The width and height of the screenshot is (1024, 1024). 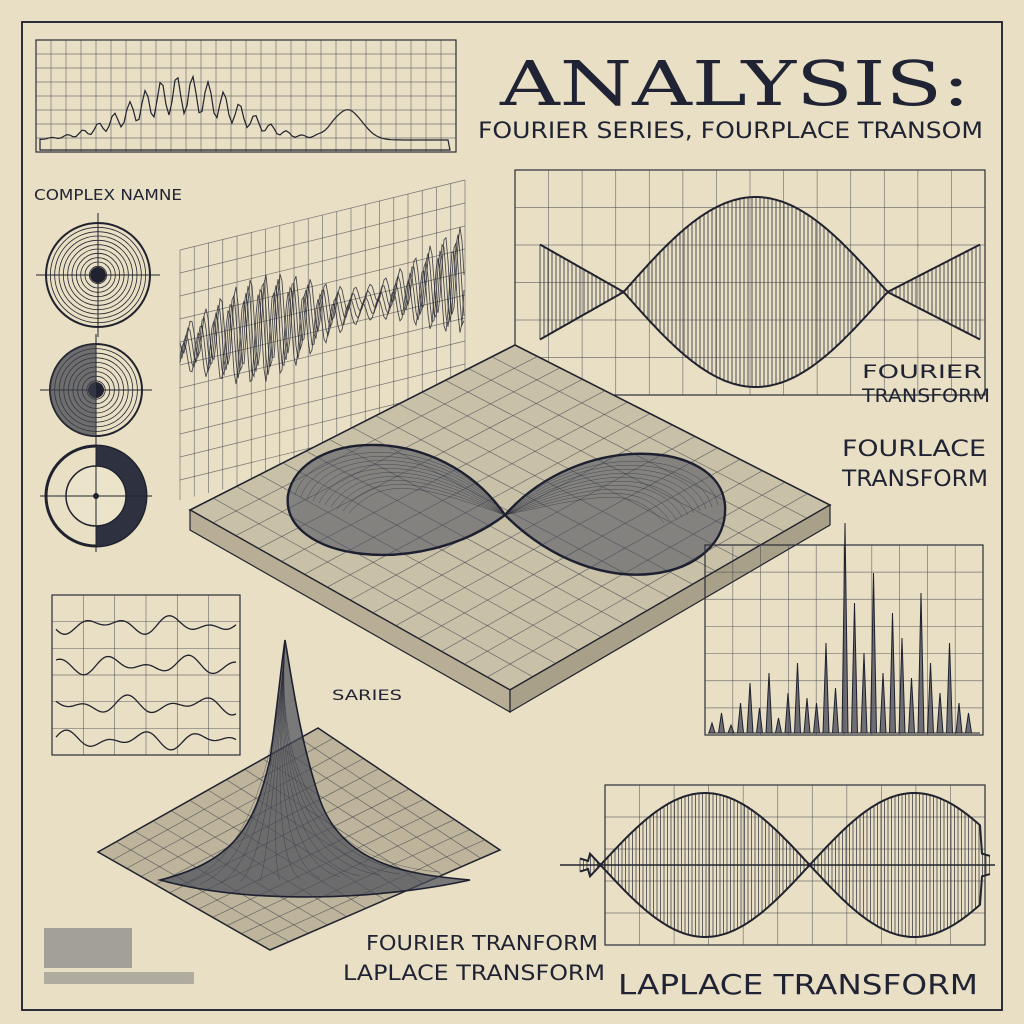 I want to click on stamp-box, so click(x=119, y=956).